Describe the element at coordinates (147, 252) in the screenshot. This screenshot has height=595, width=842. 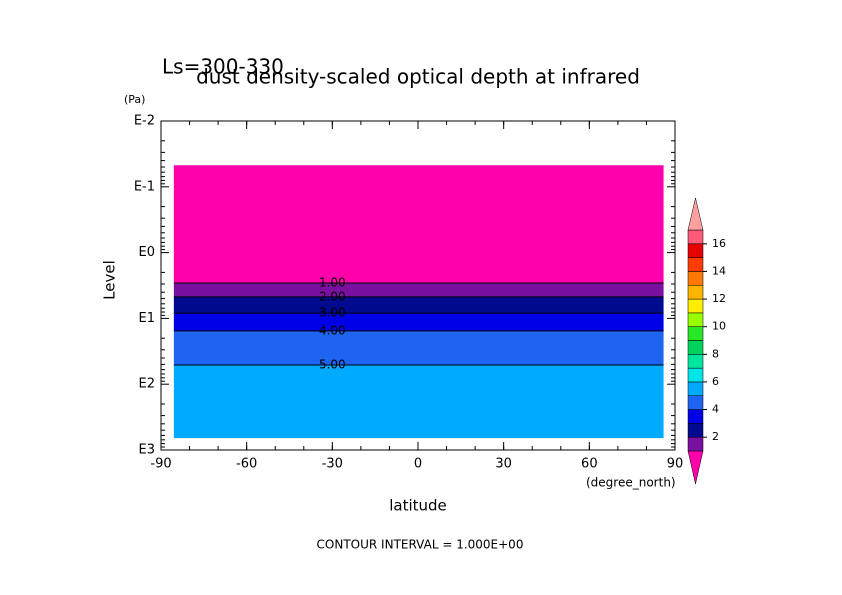
I see `y-tick-label: E0` at that location.